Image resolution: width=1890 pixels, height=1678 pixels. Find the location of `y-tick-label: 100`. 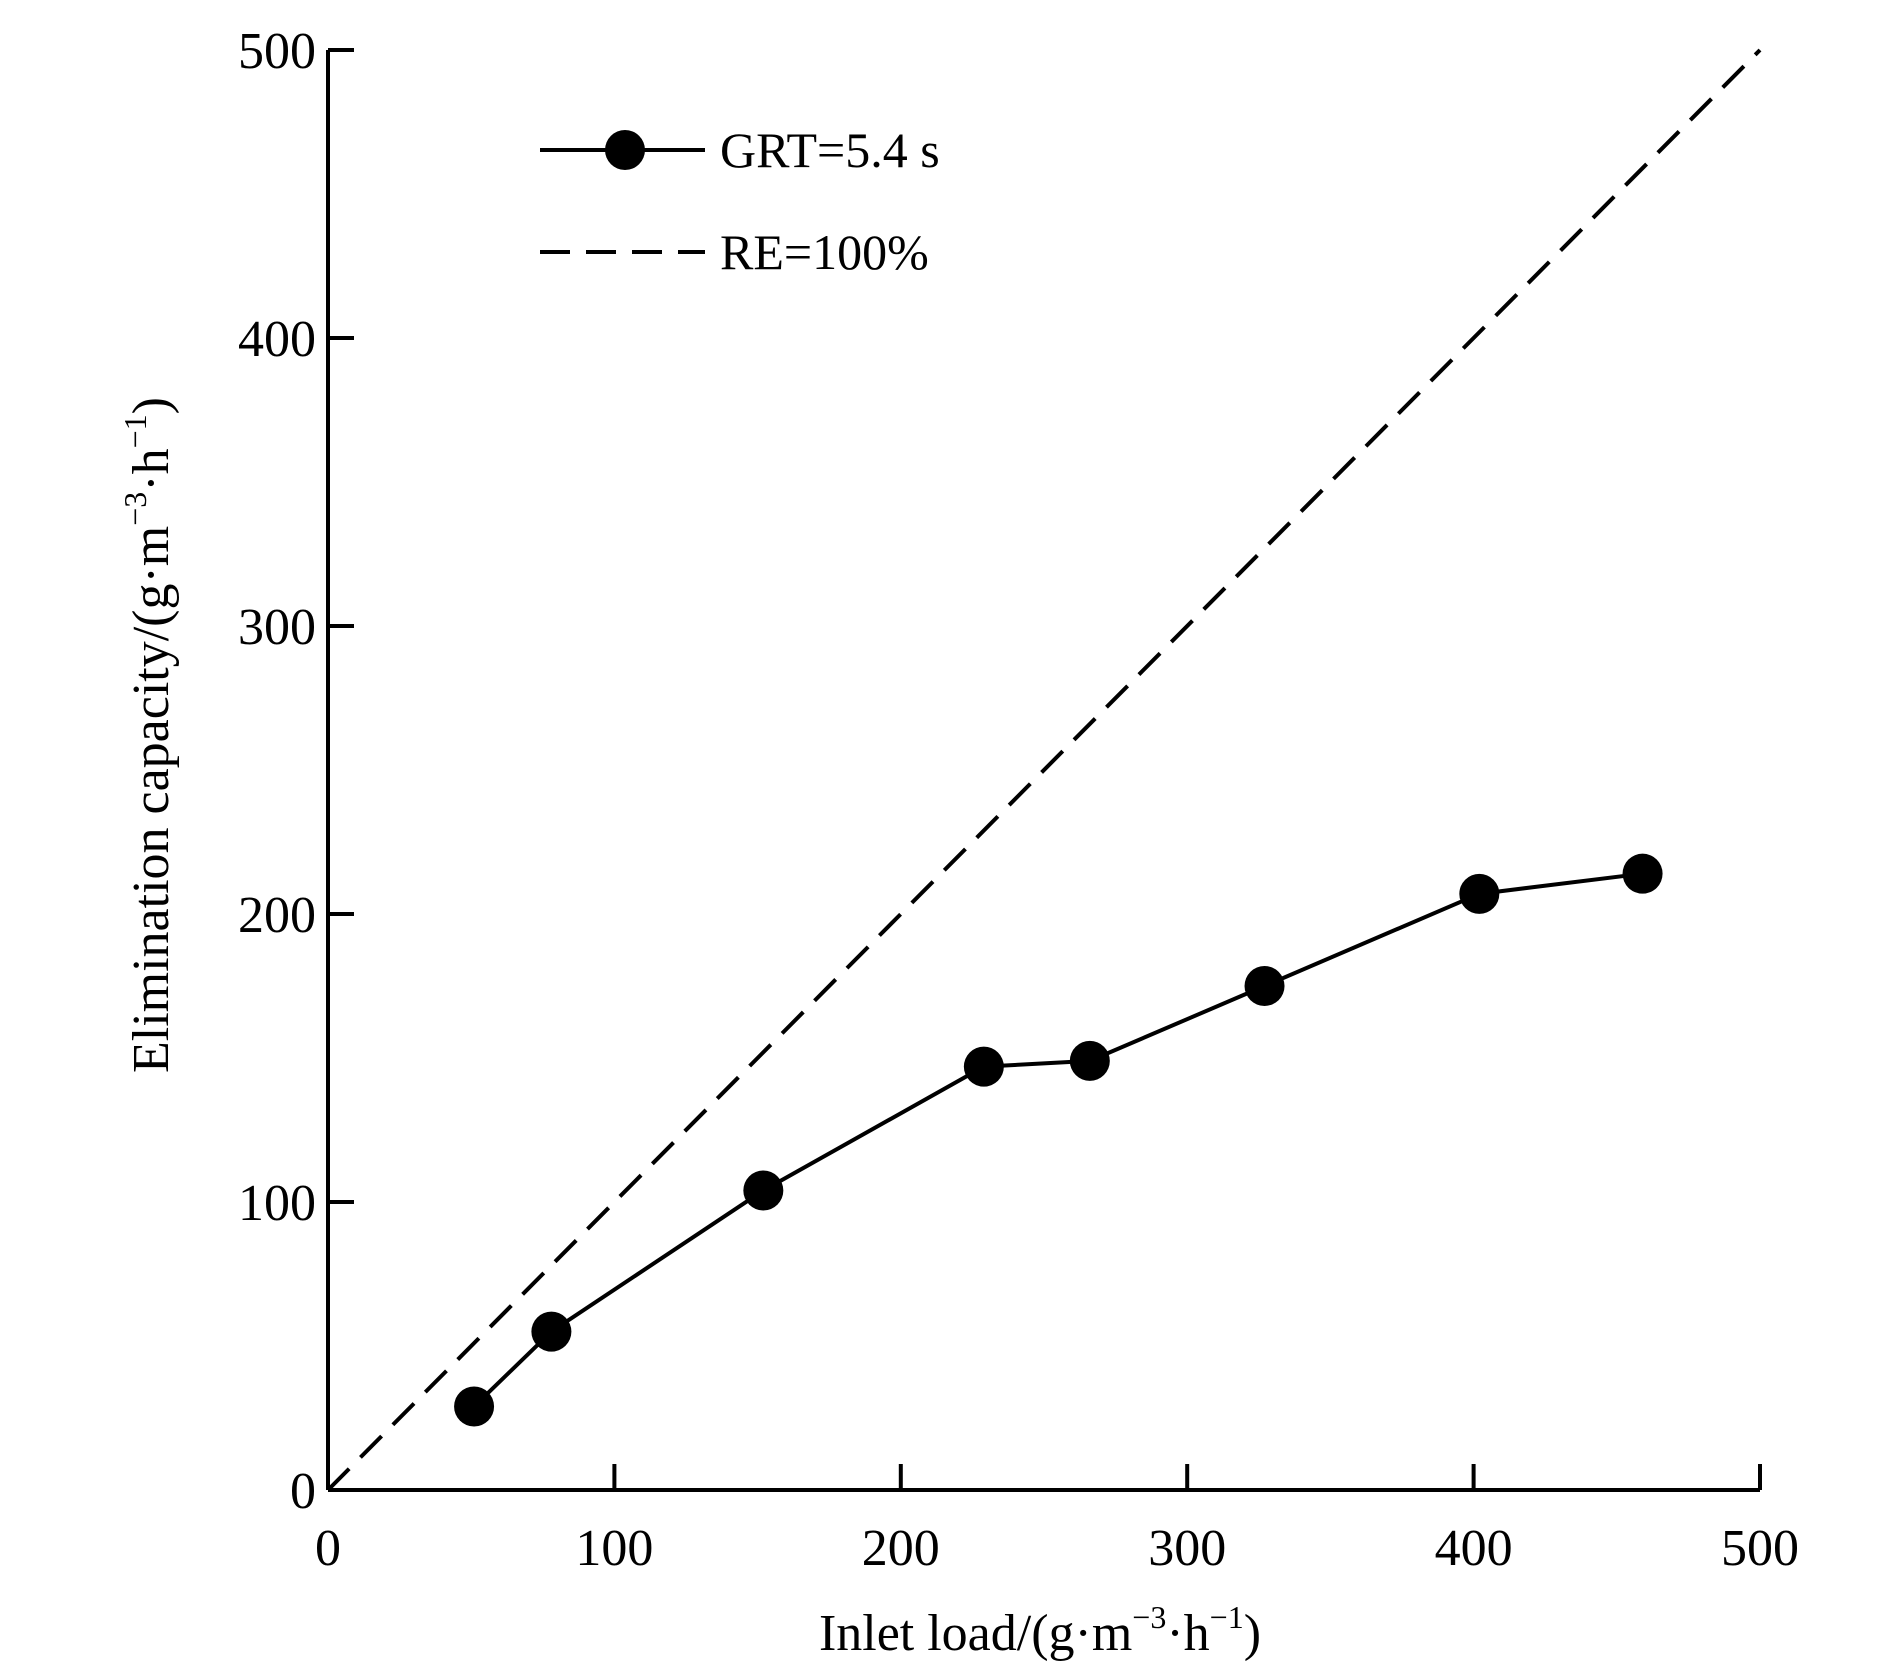

y-tick-label: 100 is located at coordinates (277, 1203).